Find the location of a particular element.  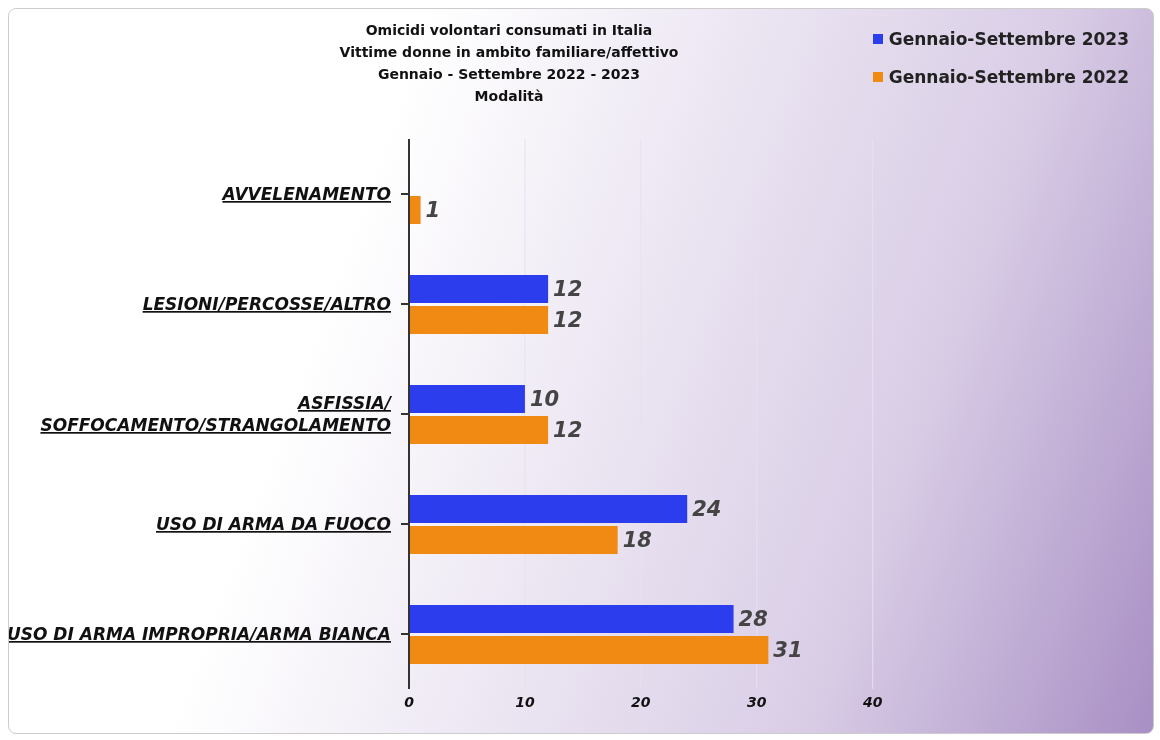

x-tick-label: 0 is located at coordinates (409, 701).